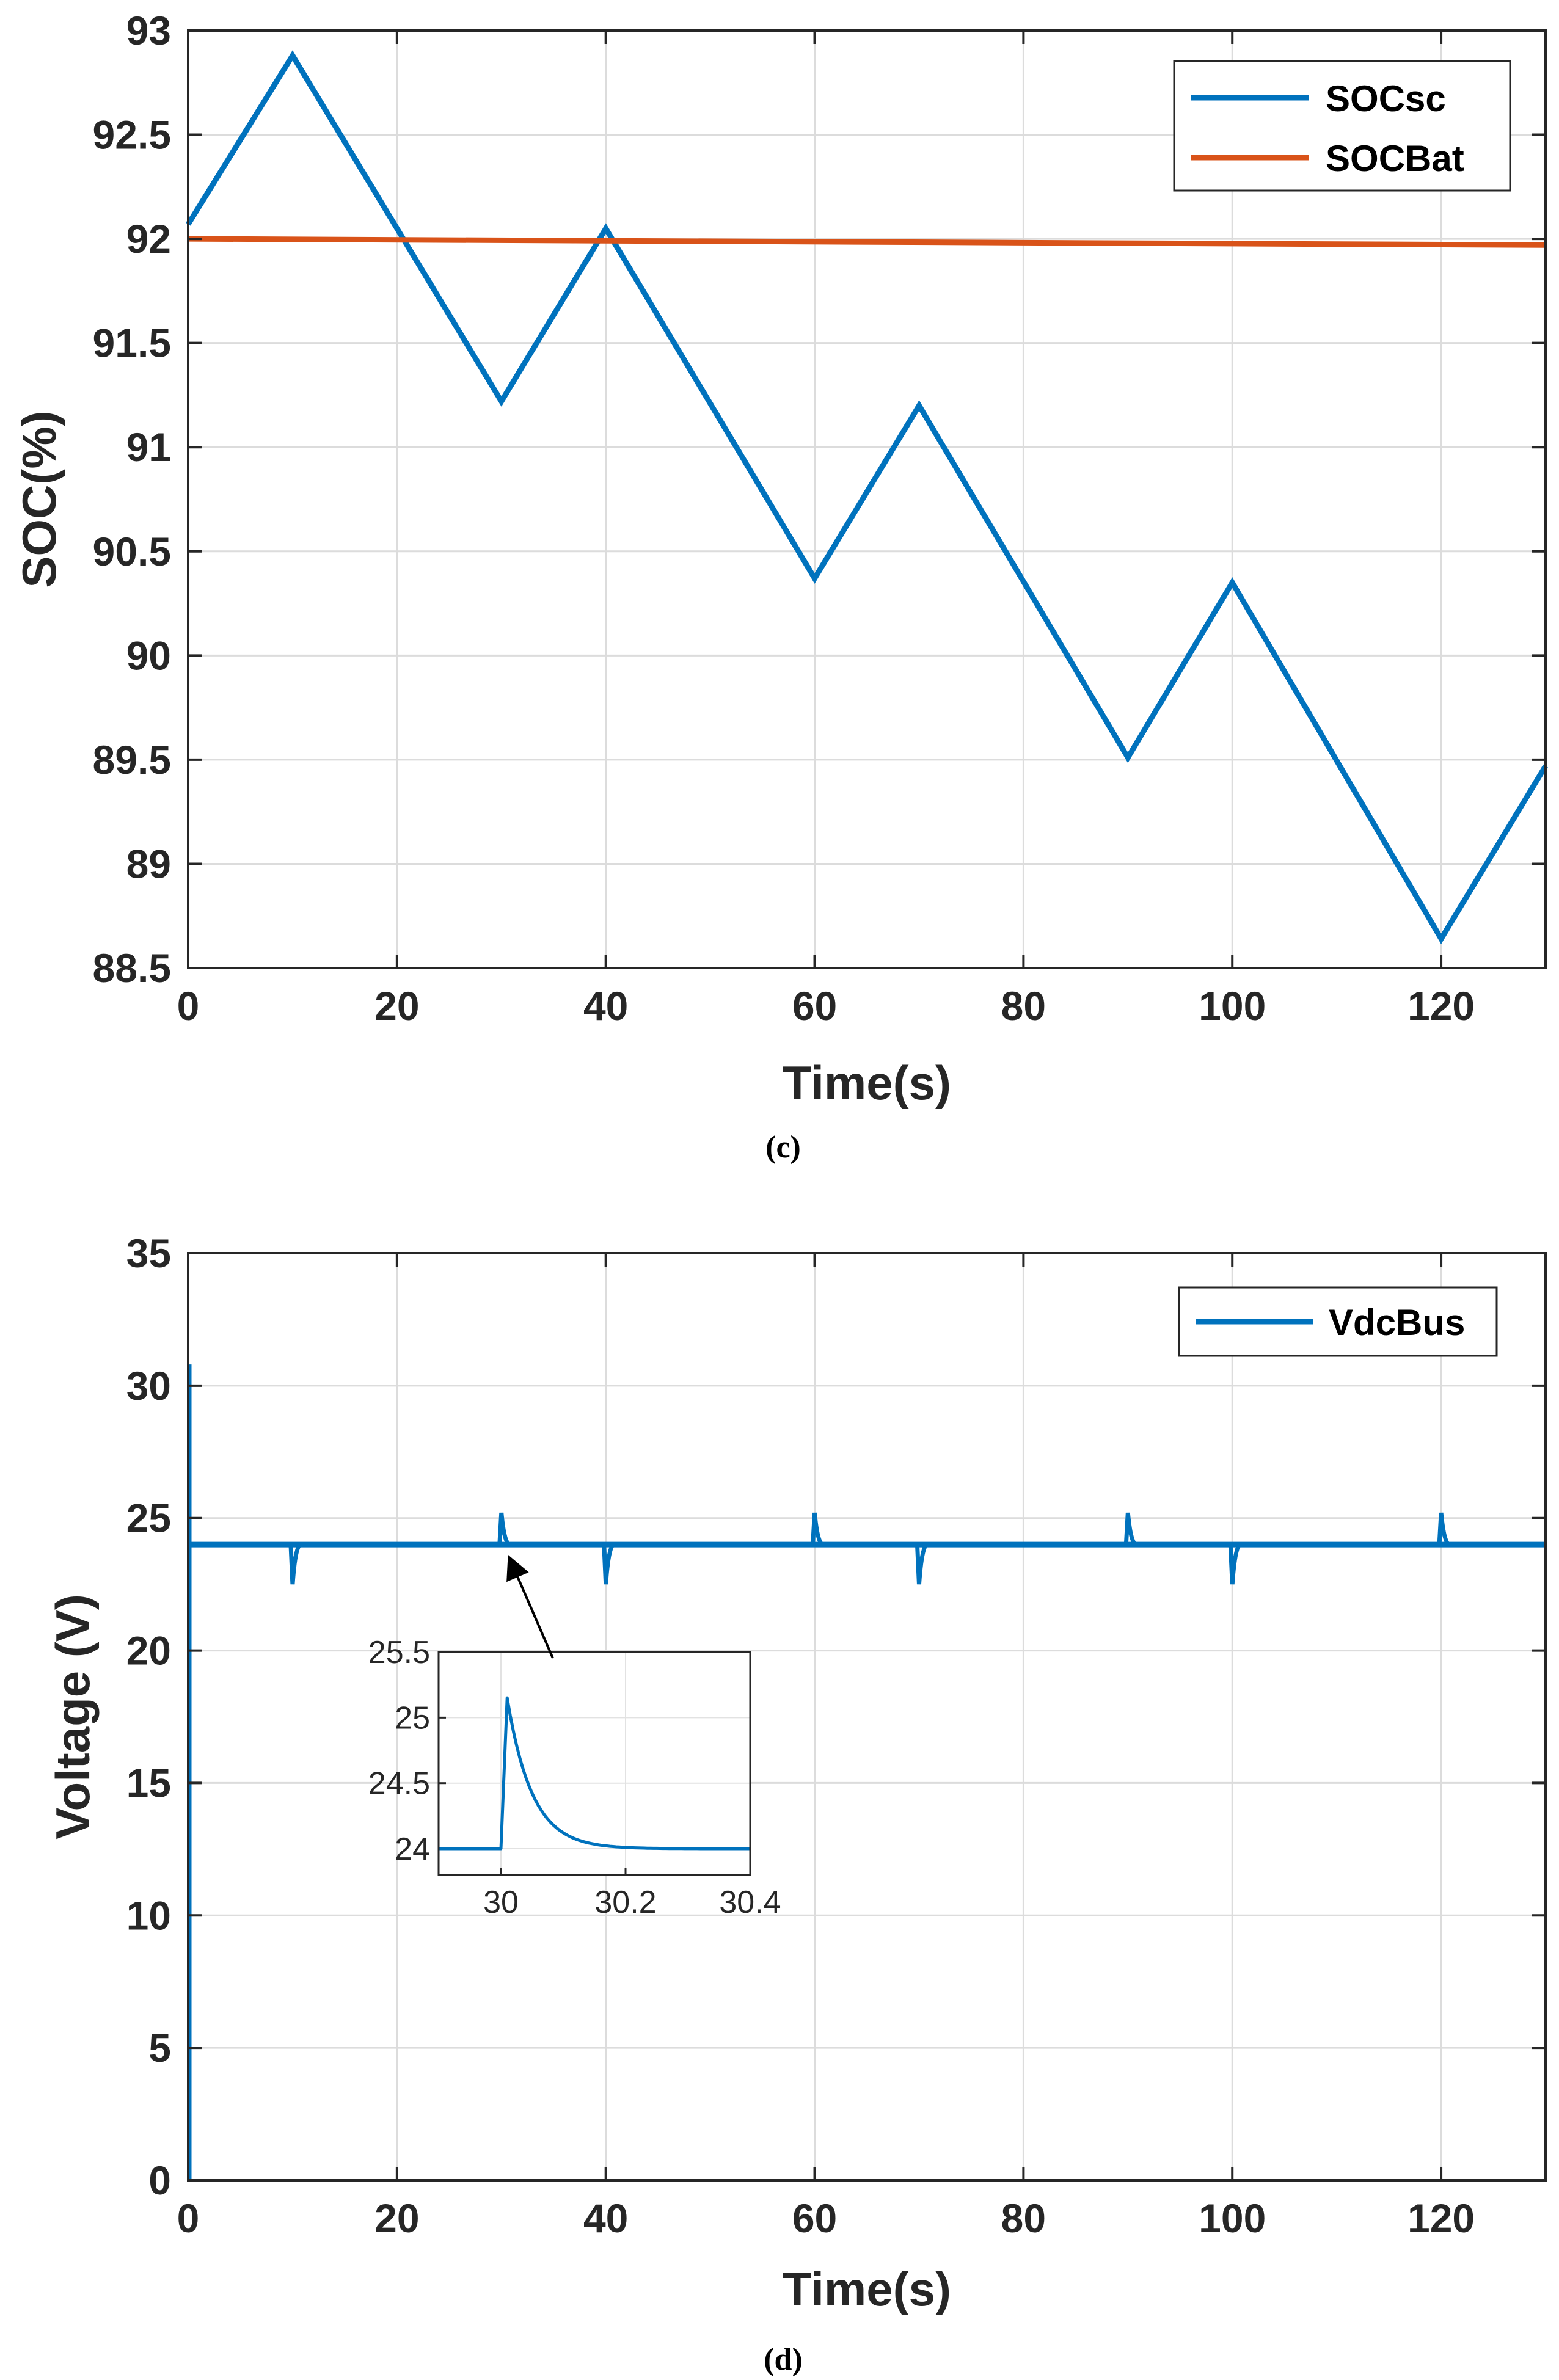 The height and width of the screenshot is (2380, 1559). What do you see at coordinates (148, 1253) in the screenshot?
I see `y-tick-label: 35` at bounding box center [148, 1253].